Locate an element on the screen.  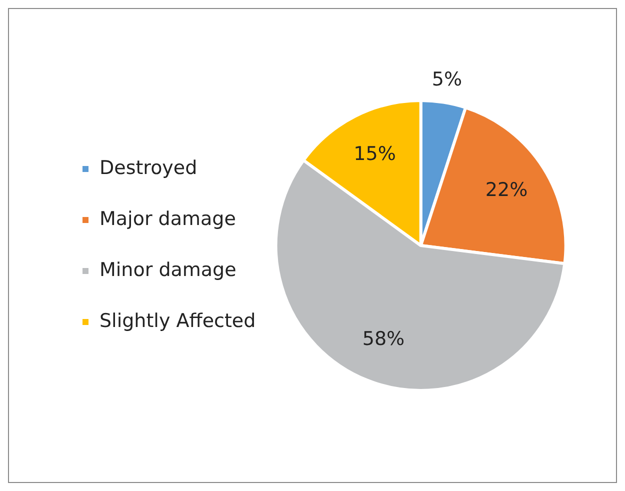
data-label: 22% is located at coordinates (506, 190).